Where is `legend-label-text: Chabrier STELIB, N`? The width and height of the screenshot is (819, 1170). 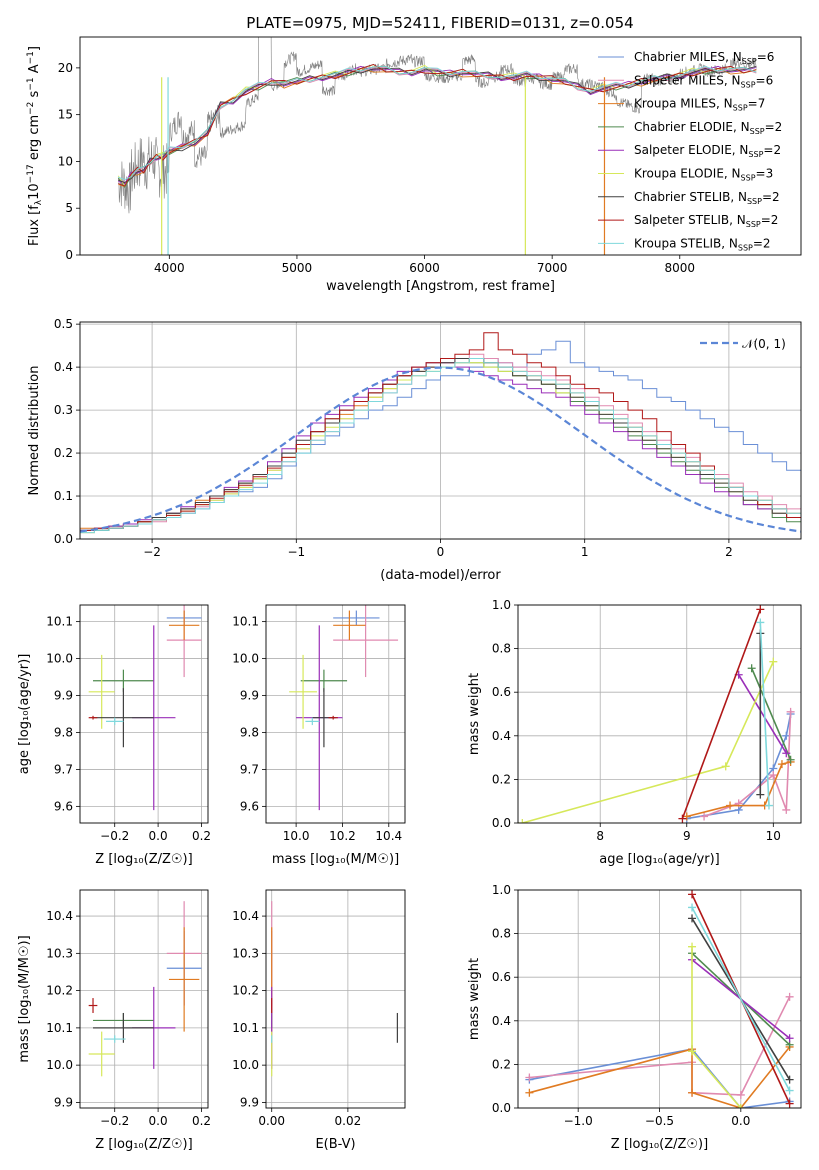 legend-label-text: Chabrier STELIB, N is located at coordinates (690, 197).